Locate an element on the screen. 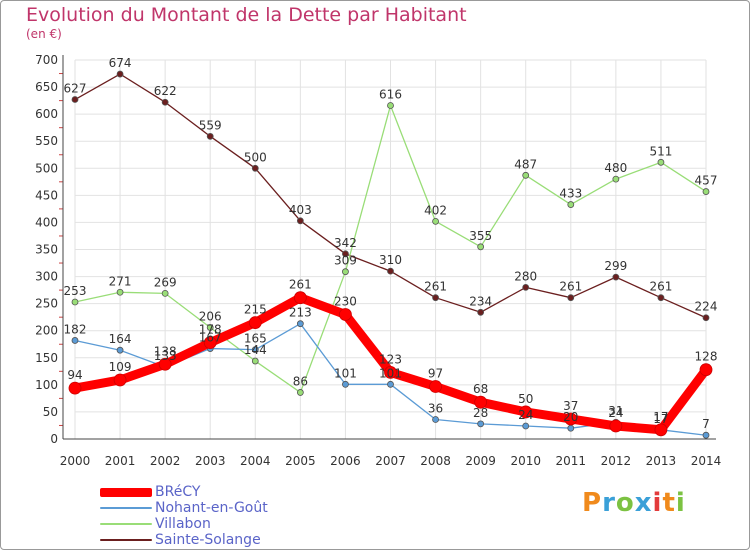 The height and width of the screenshot is (550, 750). x-tick-label: 2003 is located at coordinates (210, 461).